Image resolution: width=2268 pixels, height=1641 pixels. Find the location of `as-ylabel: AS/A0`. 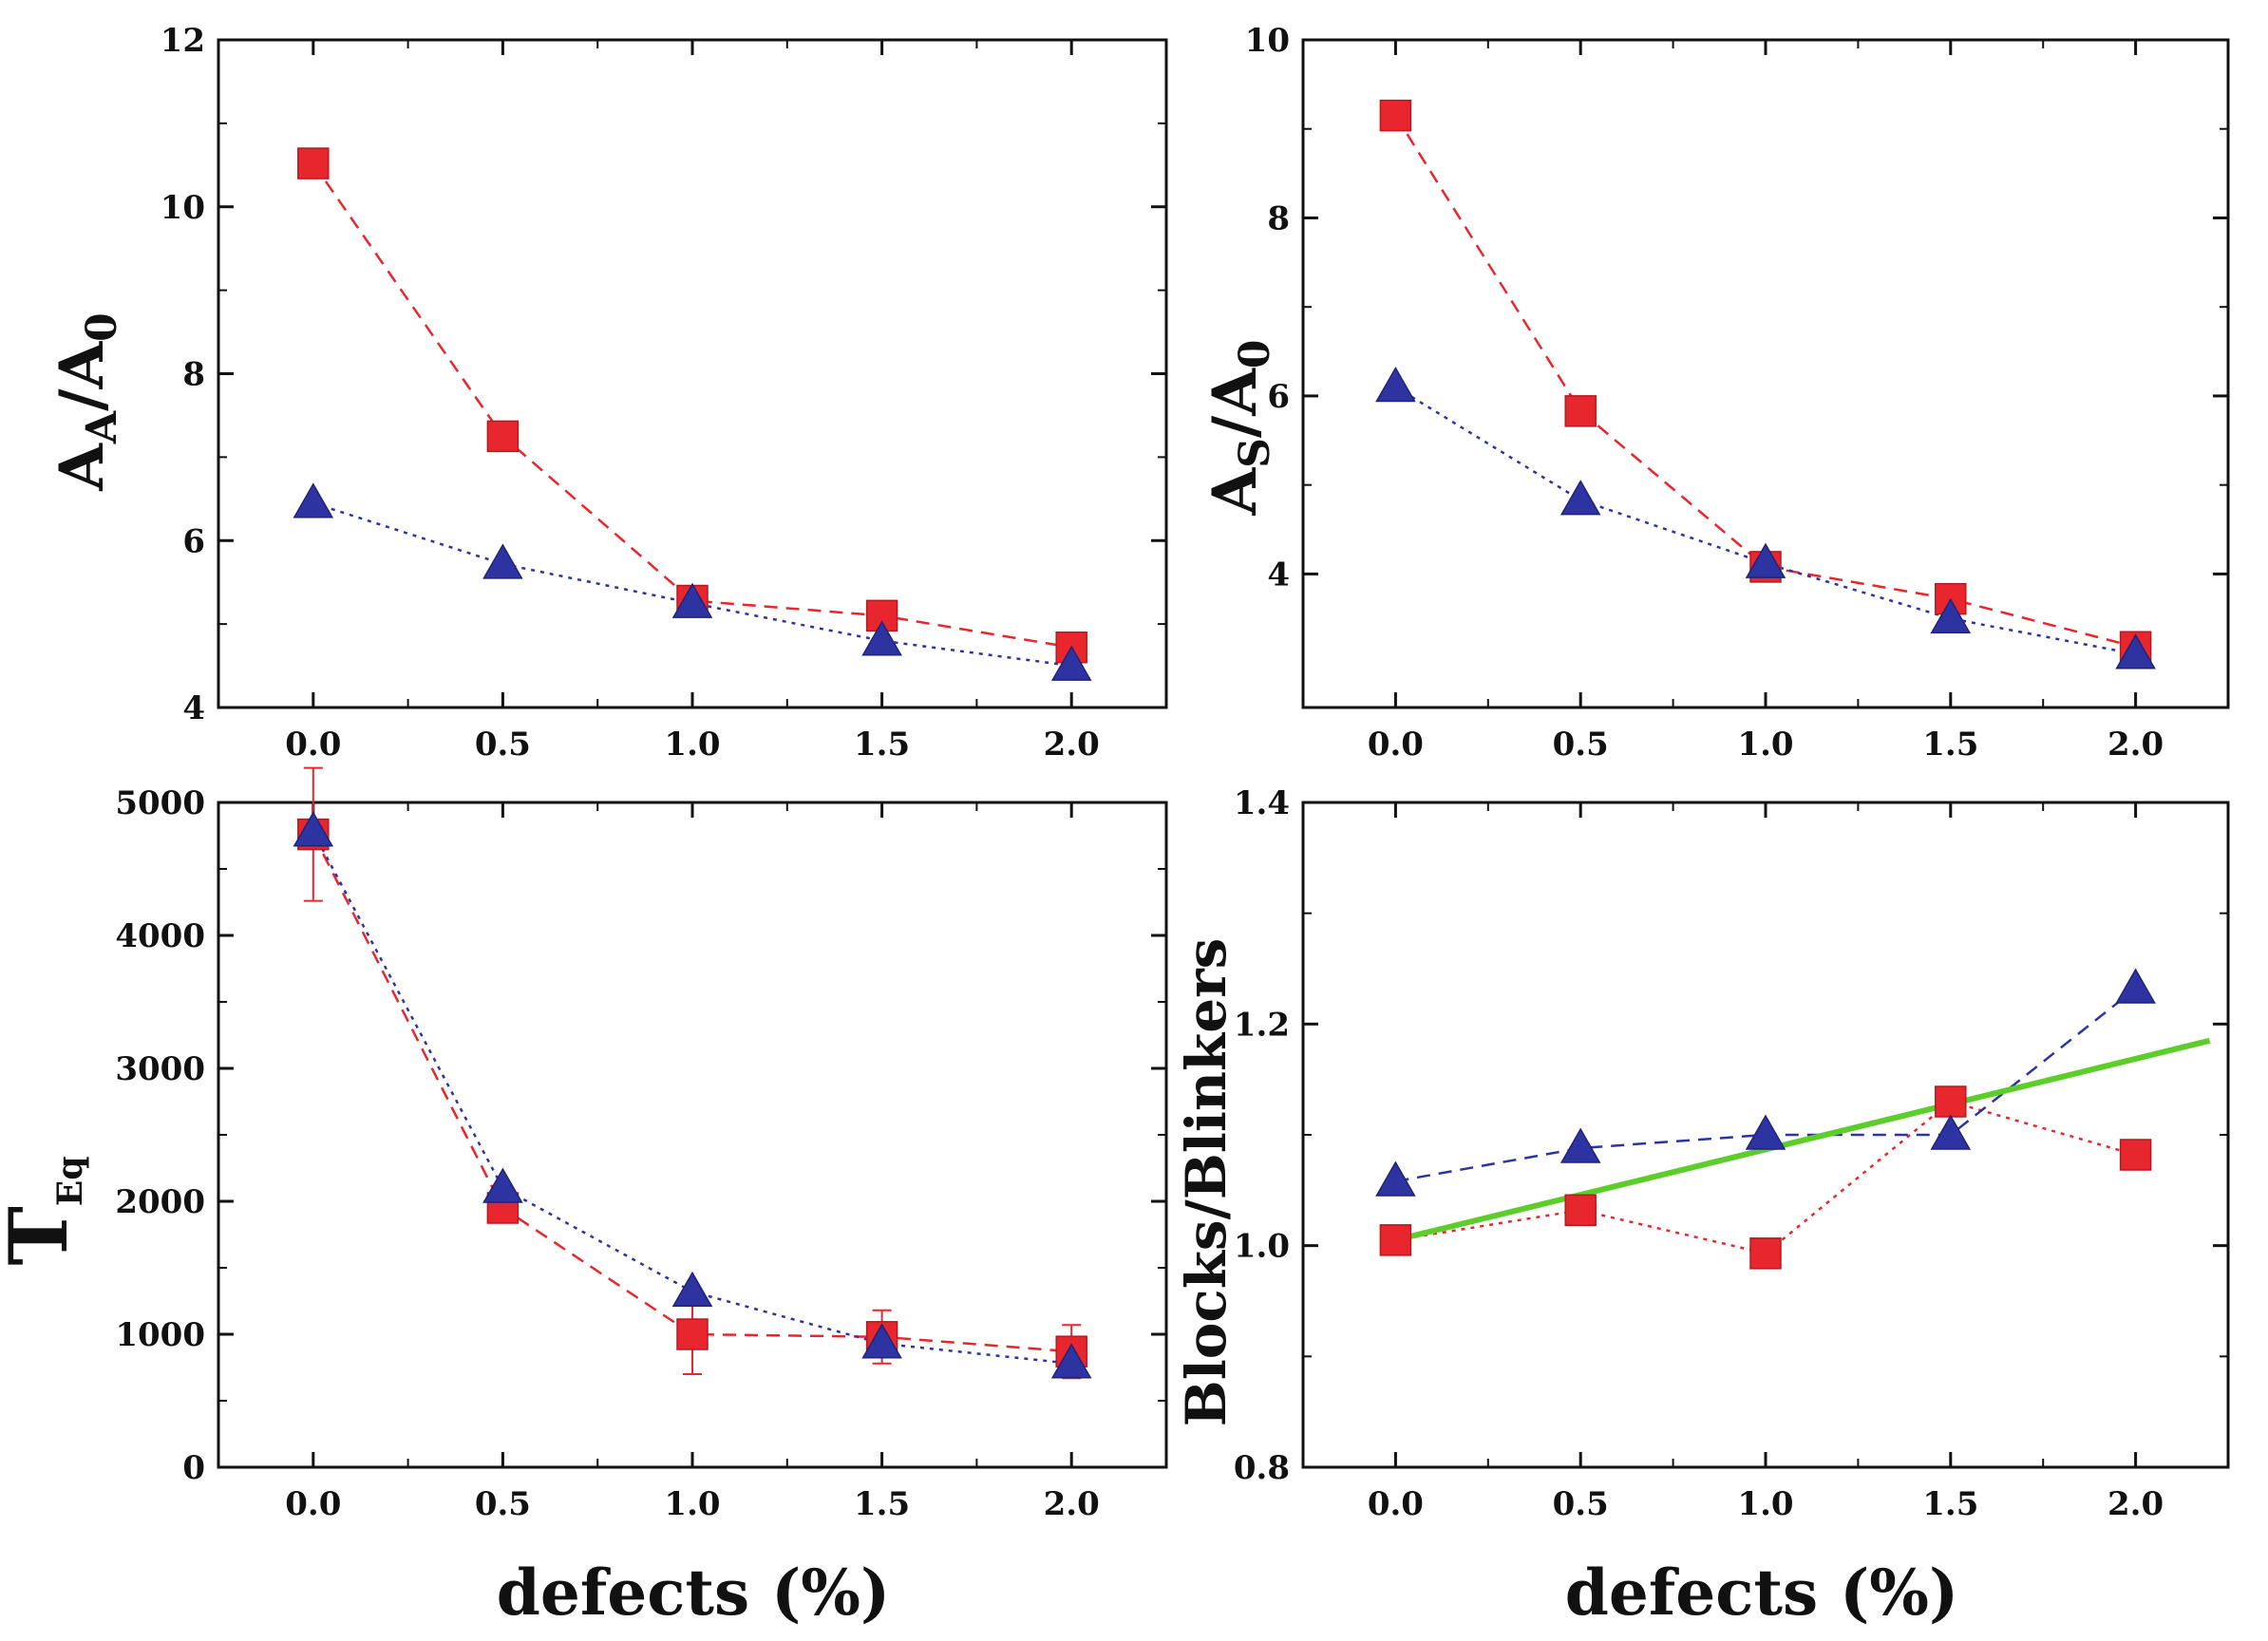

as-ylabel: AS/A0 is located at coordinates (1240, 427).